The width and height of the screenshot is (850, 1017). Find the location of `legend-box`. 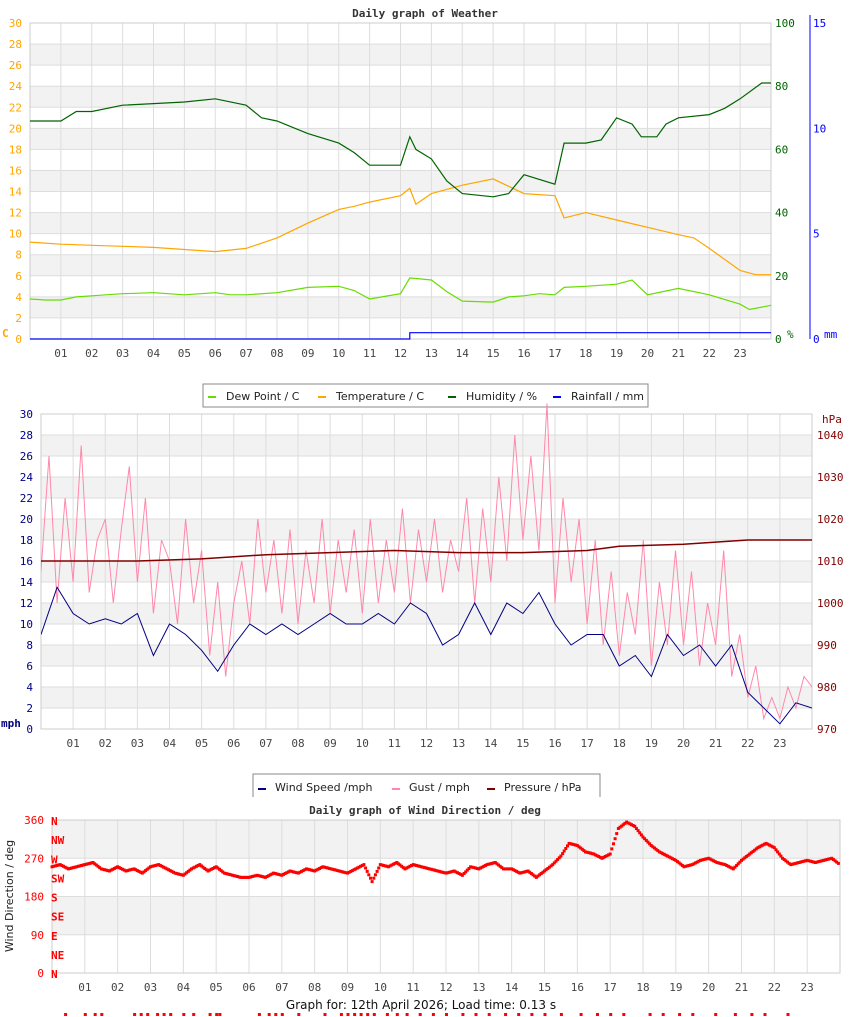

legend-box is located at coordinates (426, 785).